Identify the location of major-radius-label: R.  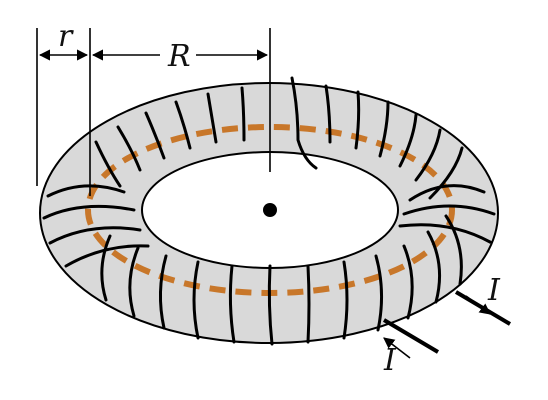
(179, 56).